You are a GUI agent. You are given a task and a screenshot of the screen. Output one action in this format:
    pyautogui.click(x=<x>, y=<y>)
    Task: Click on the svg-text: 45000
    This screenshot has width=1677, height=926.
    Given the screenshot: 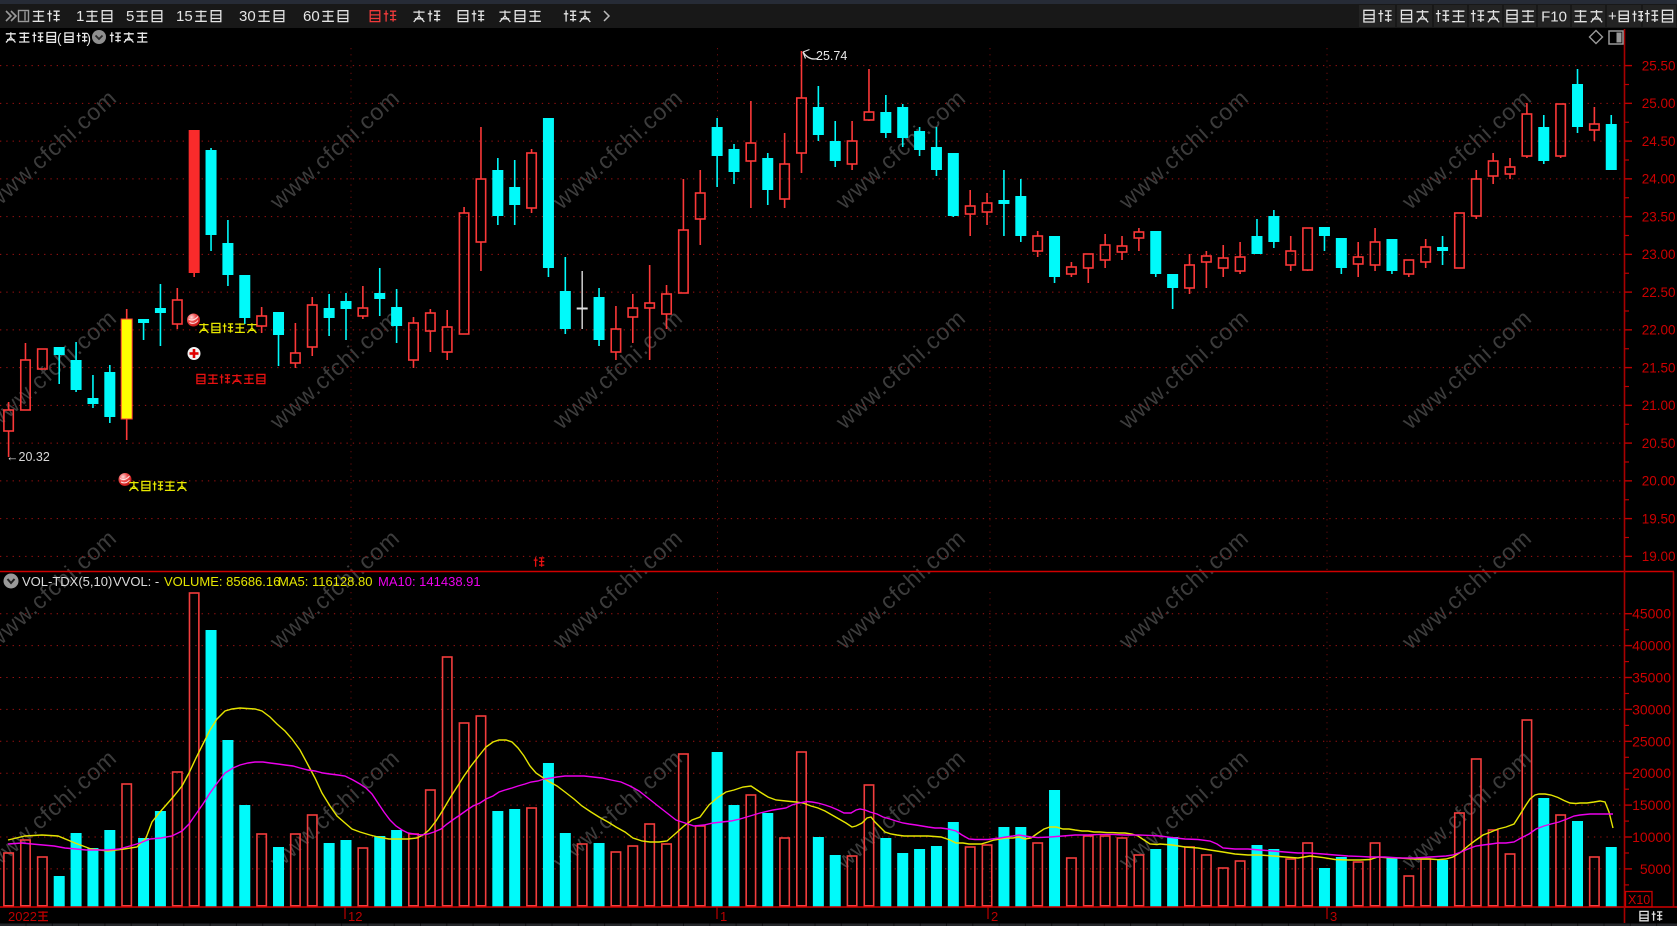 What is the action you would take?
    pyautogui.click(x=1651, y=614)
    